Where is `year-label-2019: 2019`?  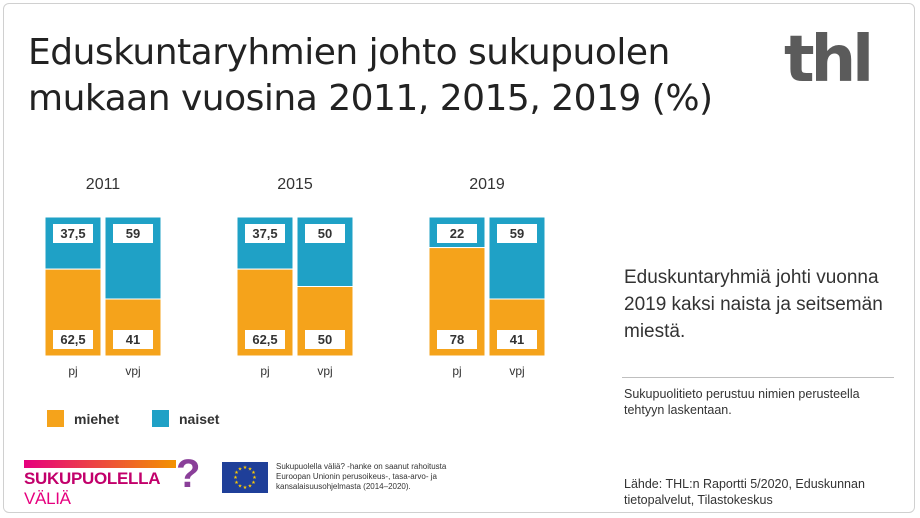
year-label-2019: 2019 is located at coordinates (487, 184).